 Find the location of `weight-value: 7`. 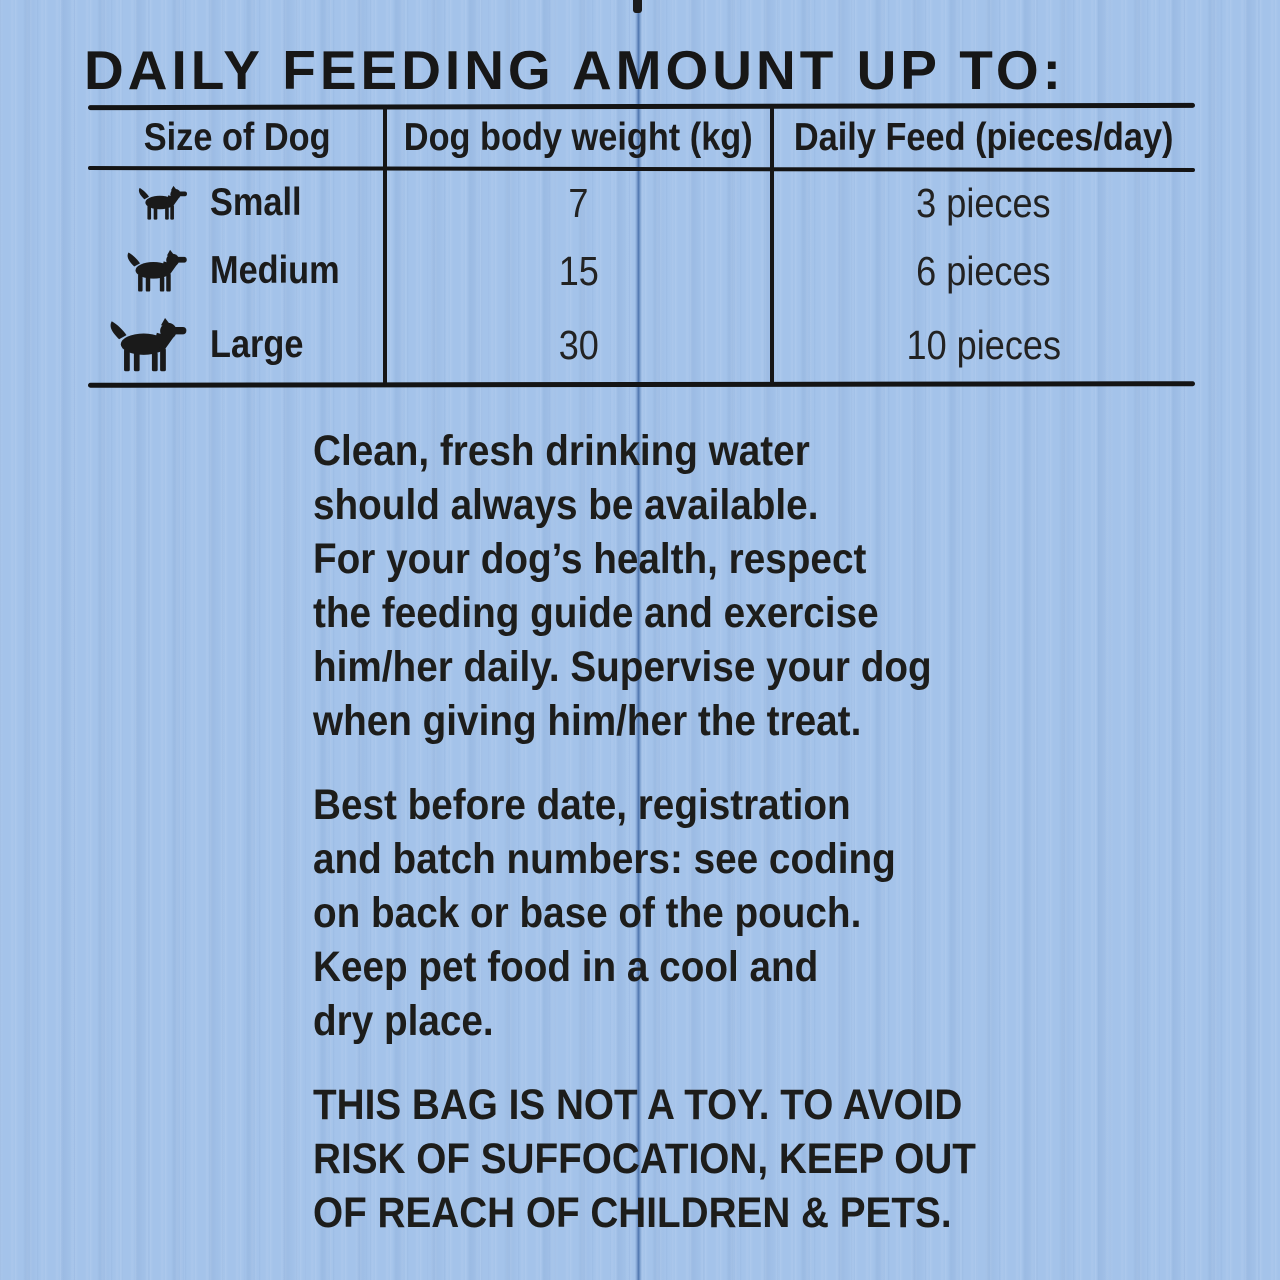

weight-value: 7 is located at coordinates (578, 202).